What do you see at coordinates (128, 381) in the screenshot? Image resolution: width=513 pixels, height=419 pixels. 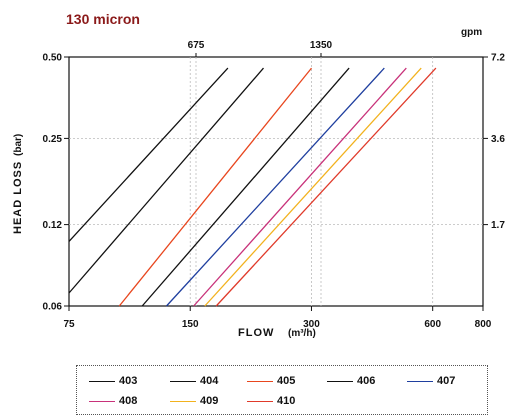 I see `legend-label: 403` at bounding box center [128, 381].